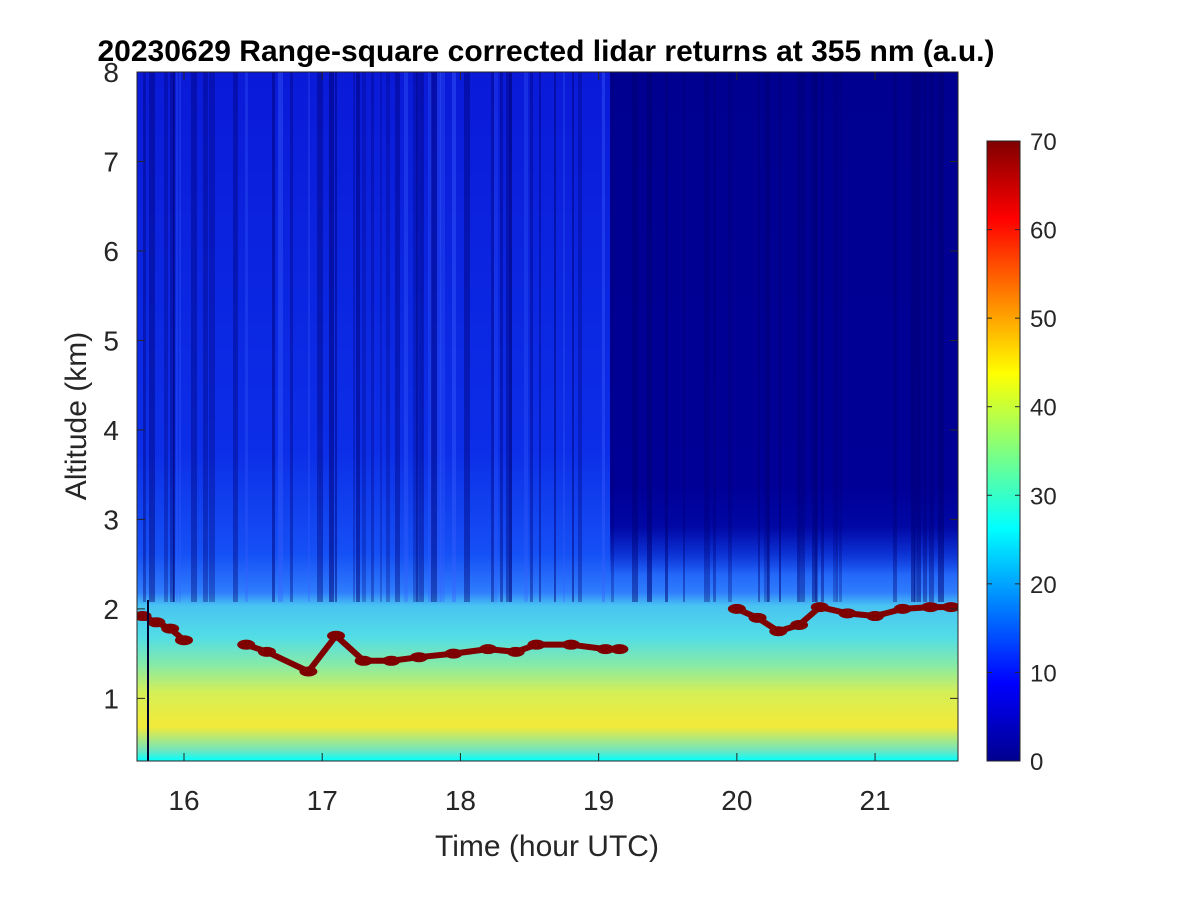 This screenshot has width=1200, height=900. What do you see at coordinates (111, 161) in the screenshot?
I see `y-tick-label: 7` at bounding box center [111, 161].